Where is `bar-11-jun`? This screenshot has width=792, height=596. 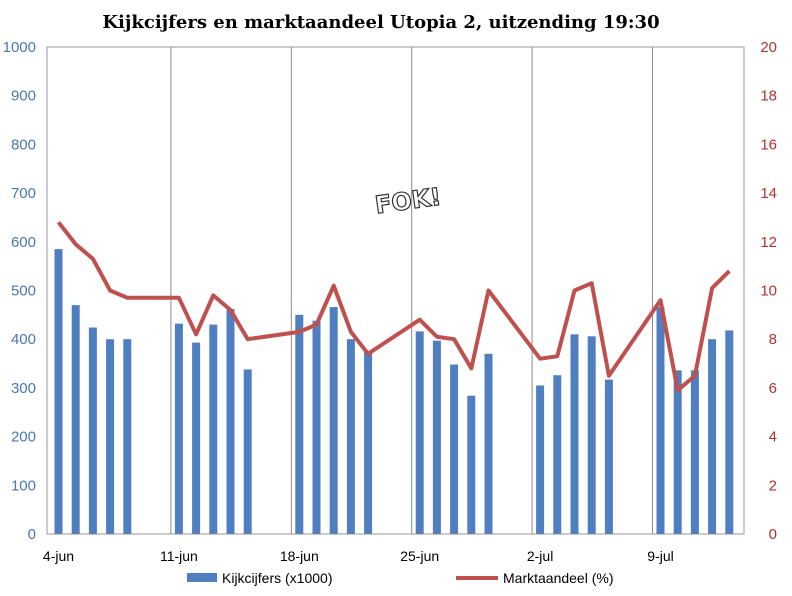
bar-11-jun is located at coordinates (178, 428).